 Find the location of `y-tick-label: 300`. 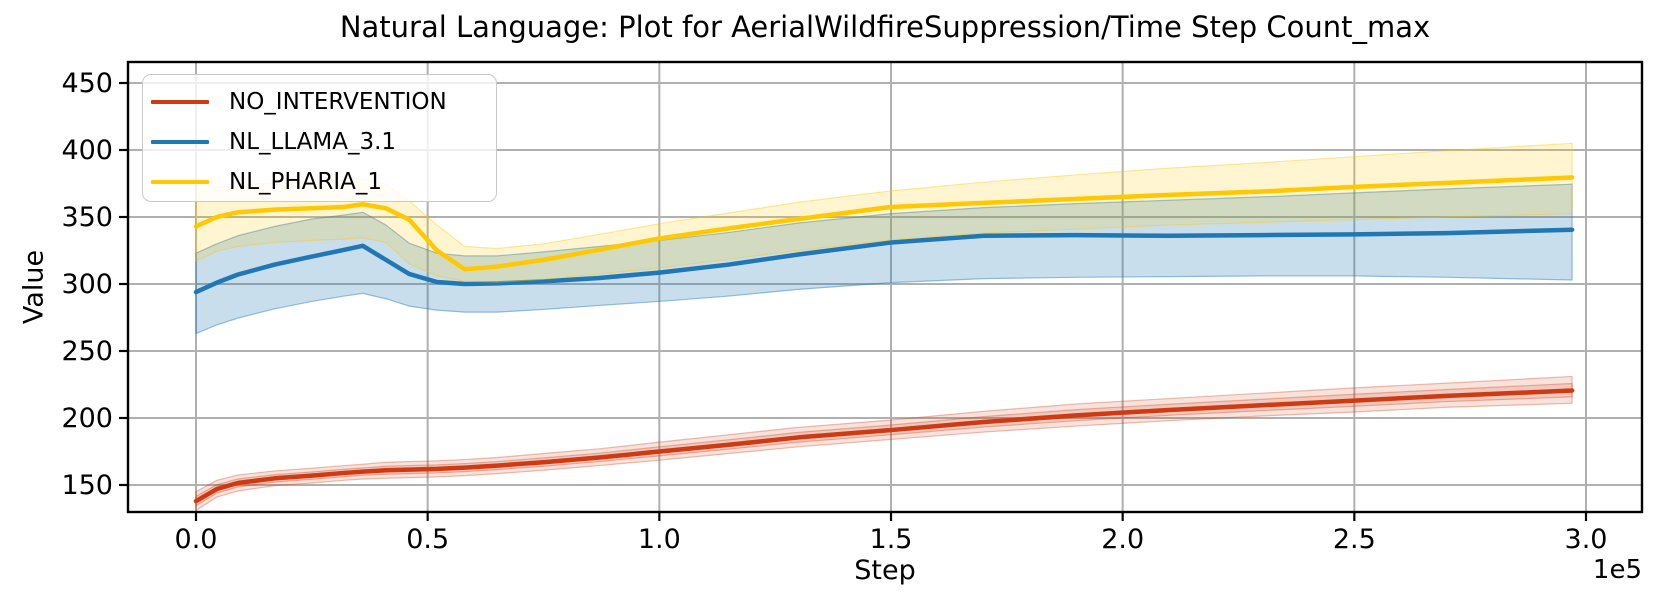

y-tick-label: 300 is located at coordinates (87, 284).